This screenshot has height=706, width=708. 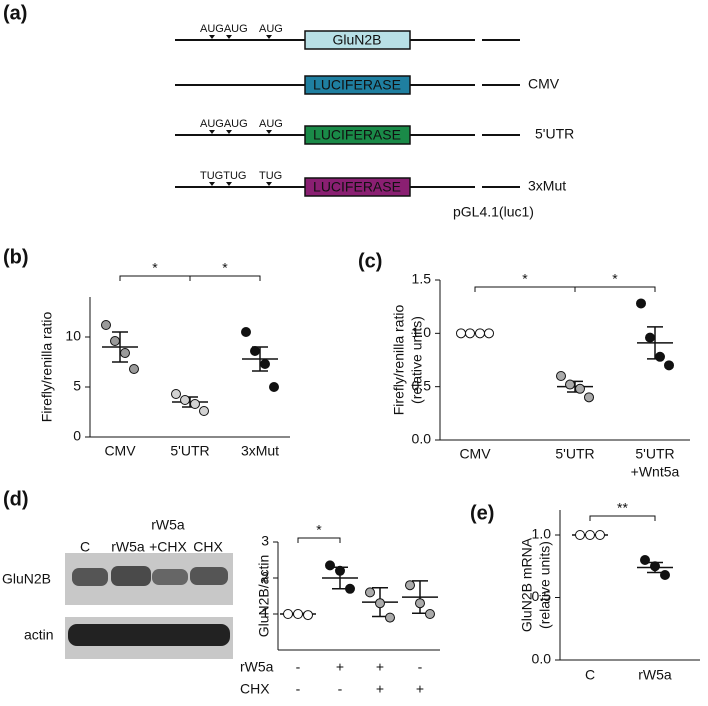 I want to click on construct-label: 5'UTR, so click(x=554, y=134).